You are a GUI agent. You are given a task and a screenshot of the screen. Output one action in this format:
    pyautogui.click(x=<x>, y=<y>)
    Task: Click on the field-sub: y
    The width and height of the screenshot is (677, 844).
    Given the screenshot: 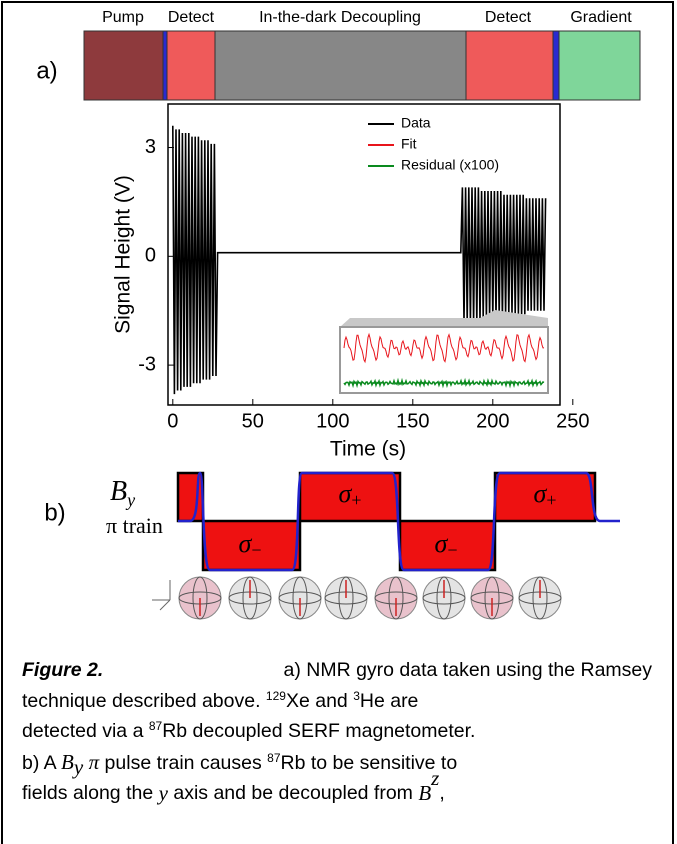 What is the action you would take?
    pyautogui.click(x=130, y=500)
    